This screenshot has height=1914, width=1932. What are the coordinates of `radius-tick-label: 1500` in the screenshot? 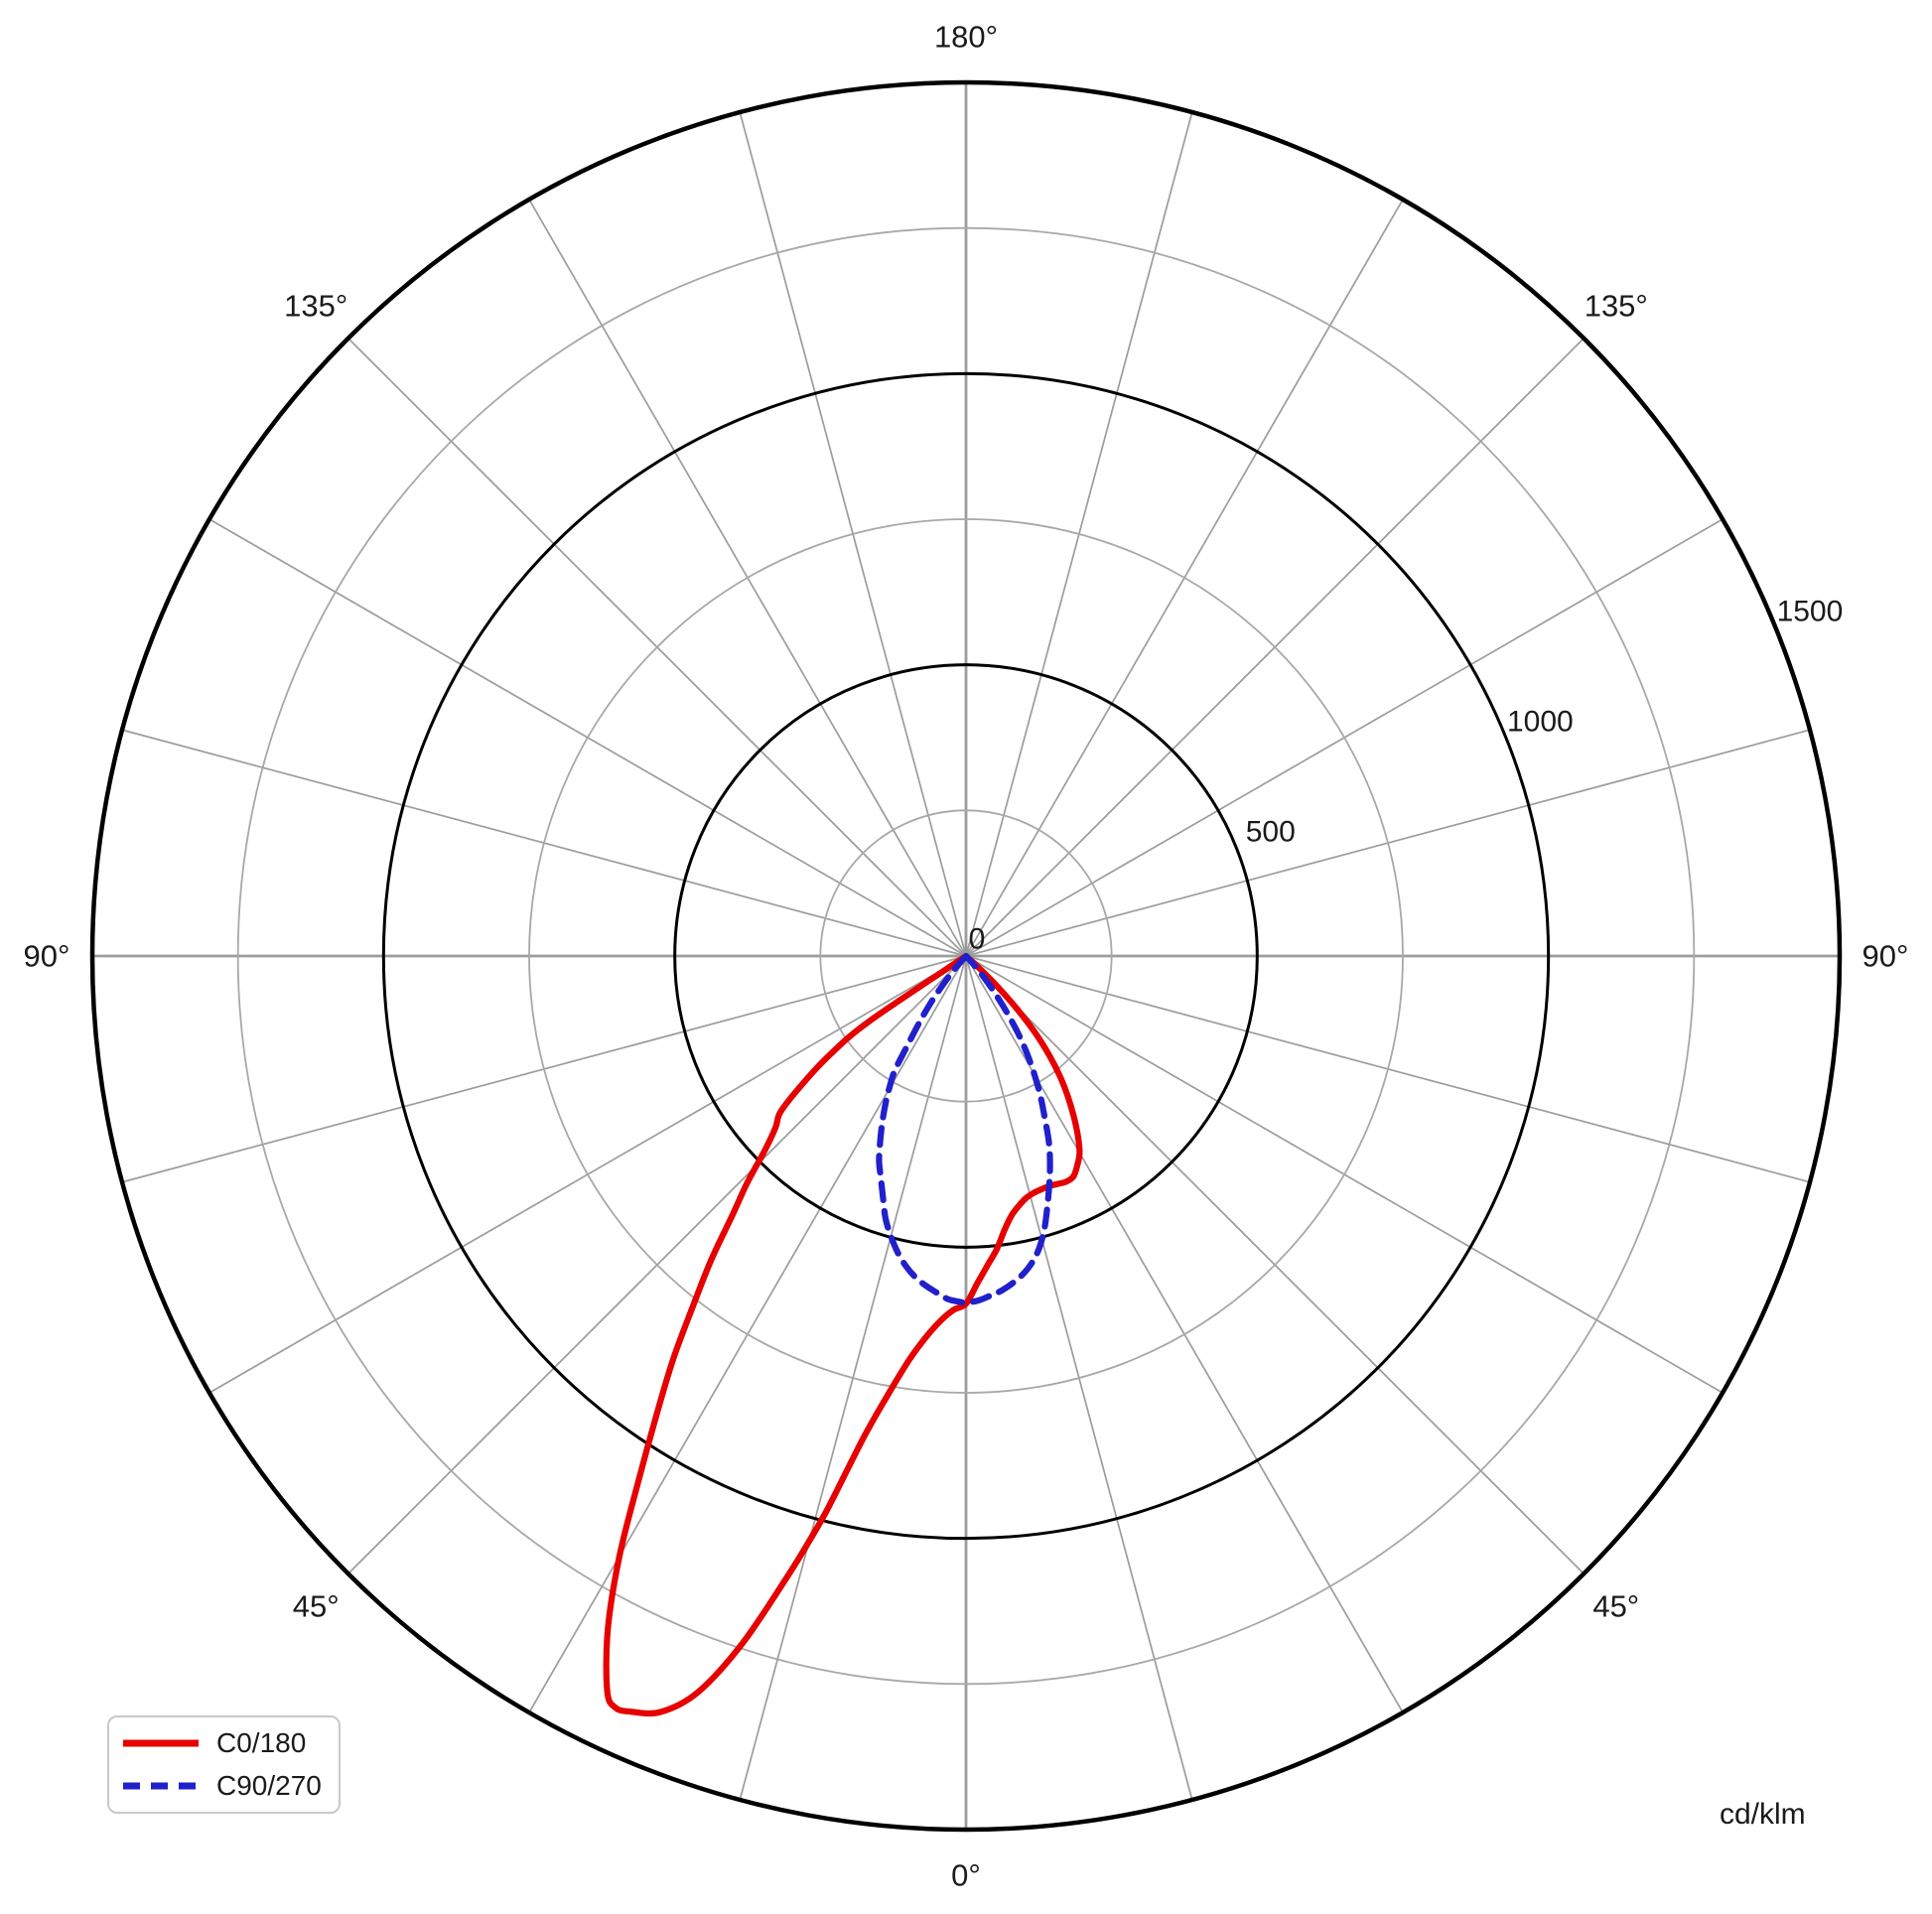 It's located at (1810, 612).